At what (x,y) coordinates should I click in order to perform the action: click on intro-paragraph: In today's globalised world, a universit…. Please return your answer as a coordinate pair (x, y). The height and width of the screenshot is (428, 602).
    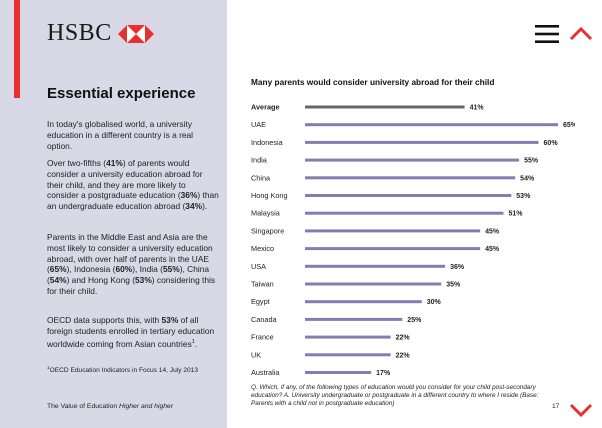
    Looking at the image, I should click on (120, 135).